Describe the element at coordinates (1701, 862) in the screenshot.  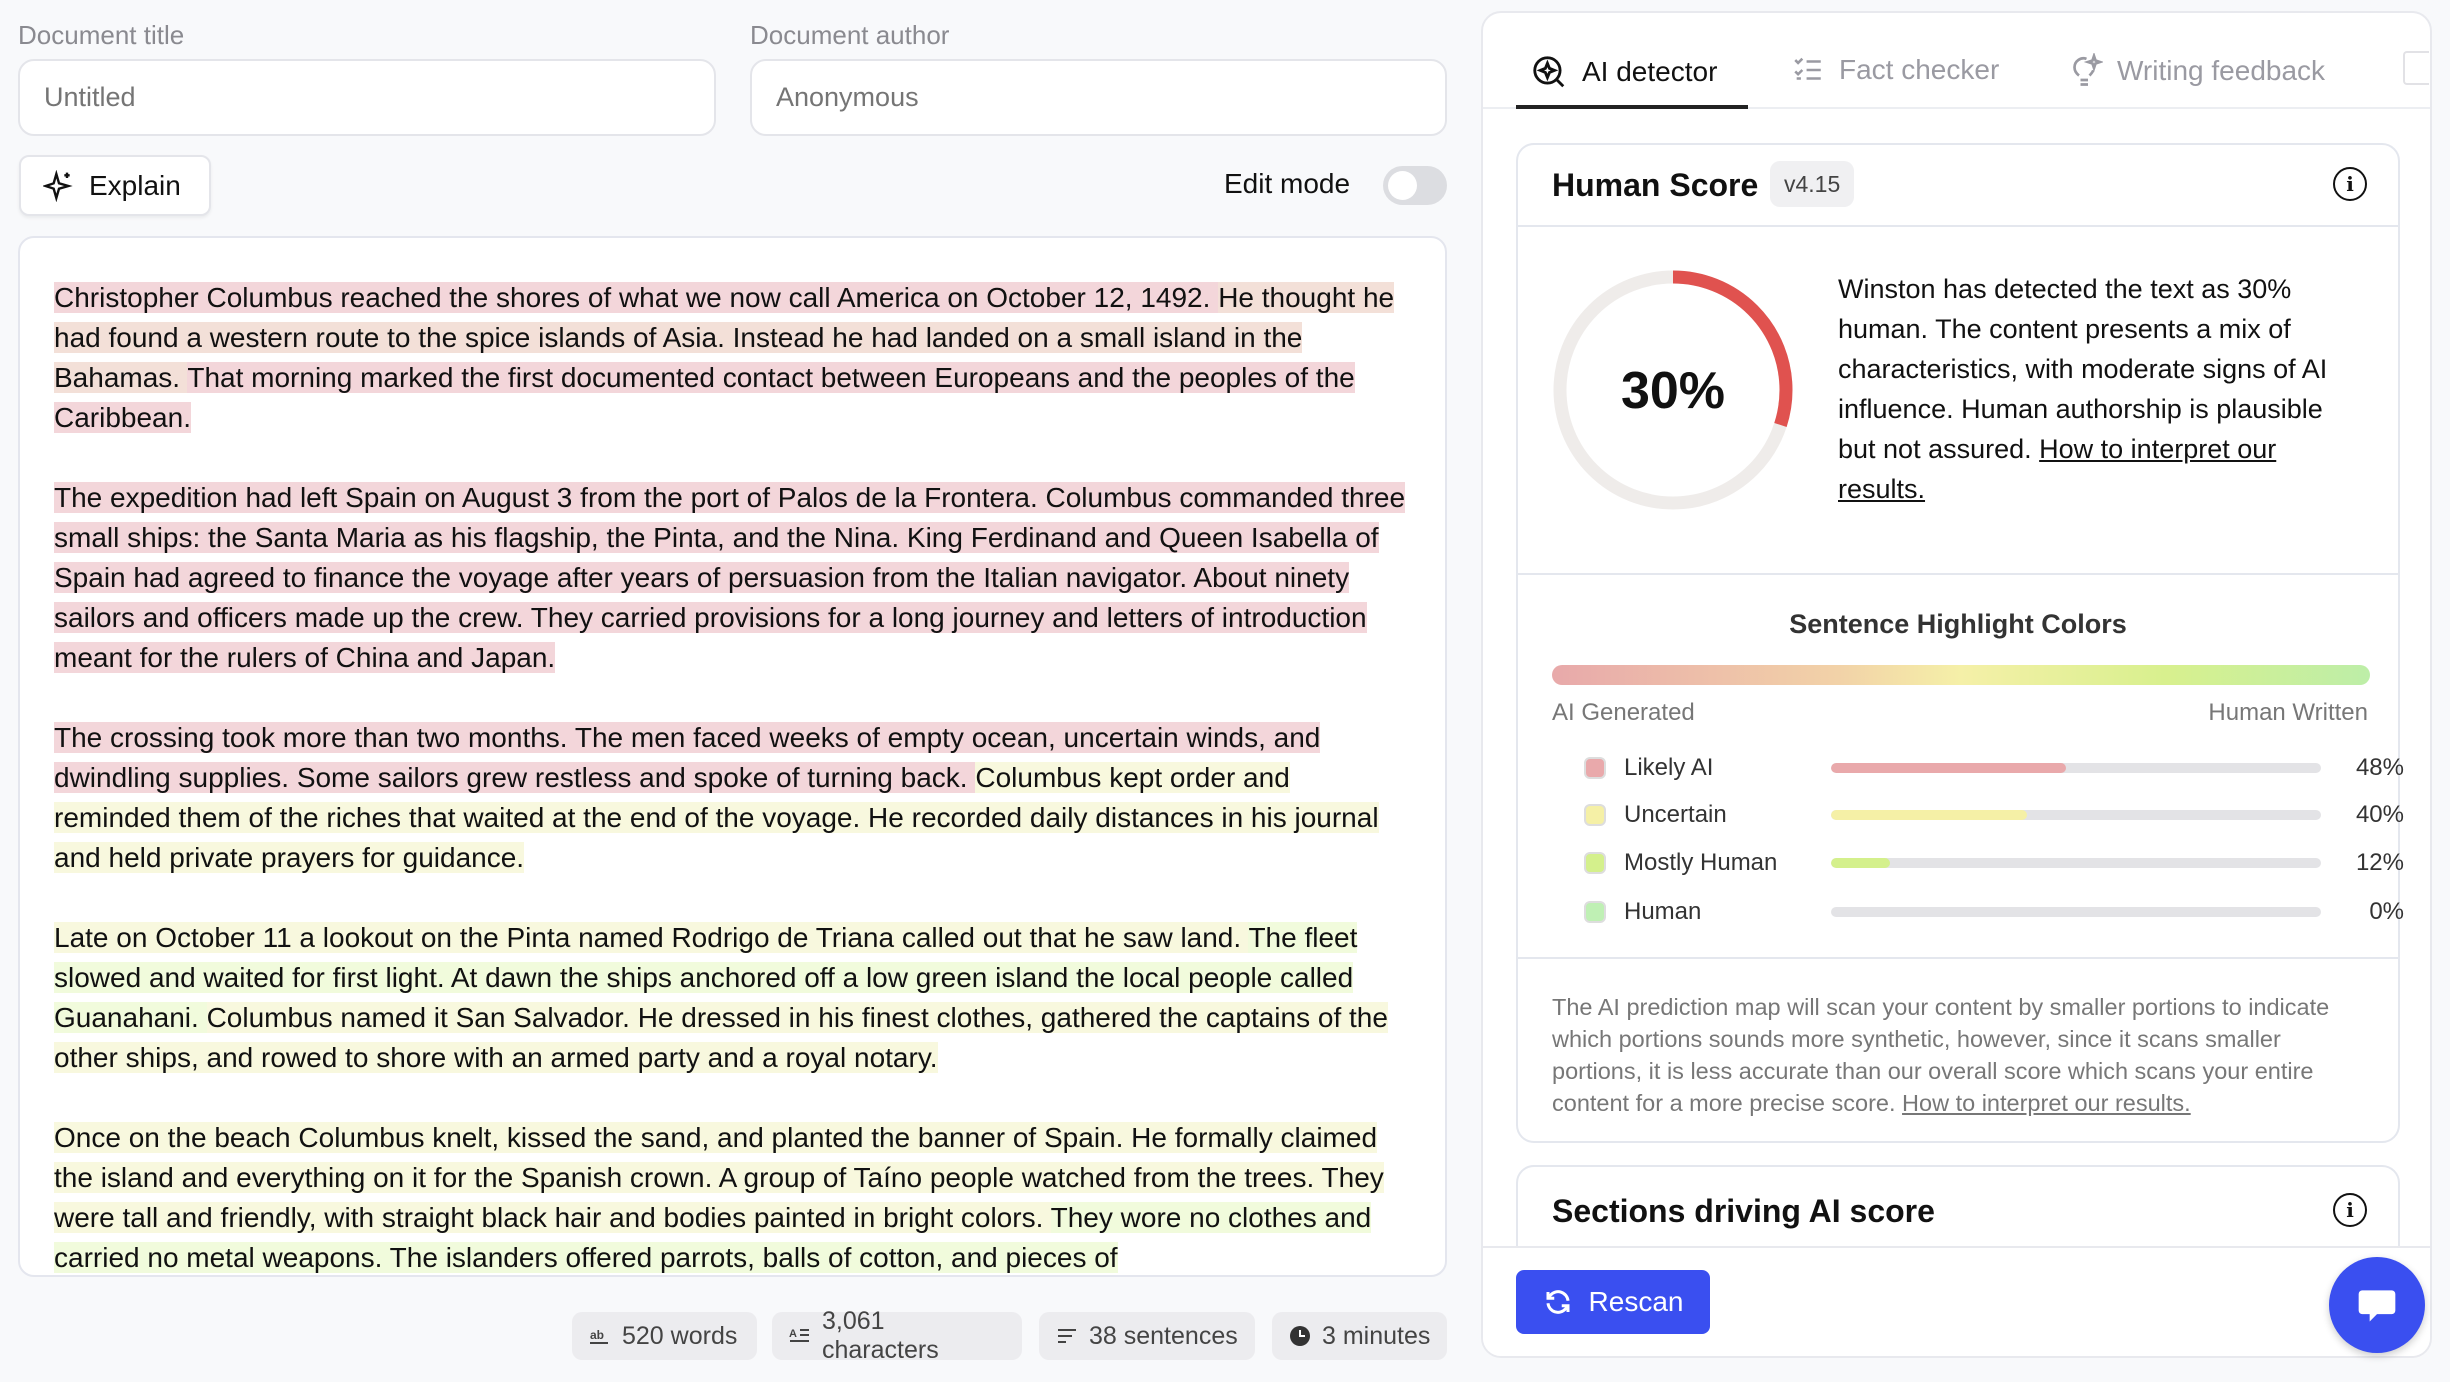
I see `legend-label: Mostly Human` at that location.